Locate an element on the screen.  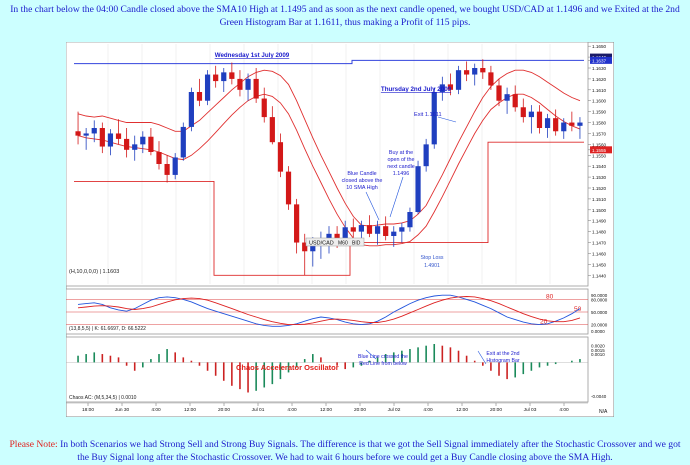
x-axis-label: Jul 03 is located at coordinates (530, 410).